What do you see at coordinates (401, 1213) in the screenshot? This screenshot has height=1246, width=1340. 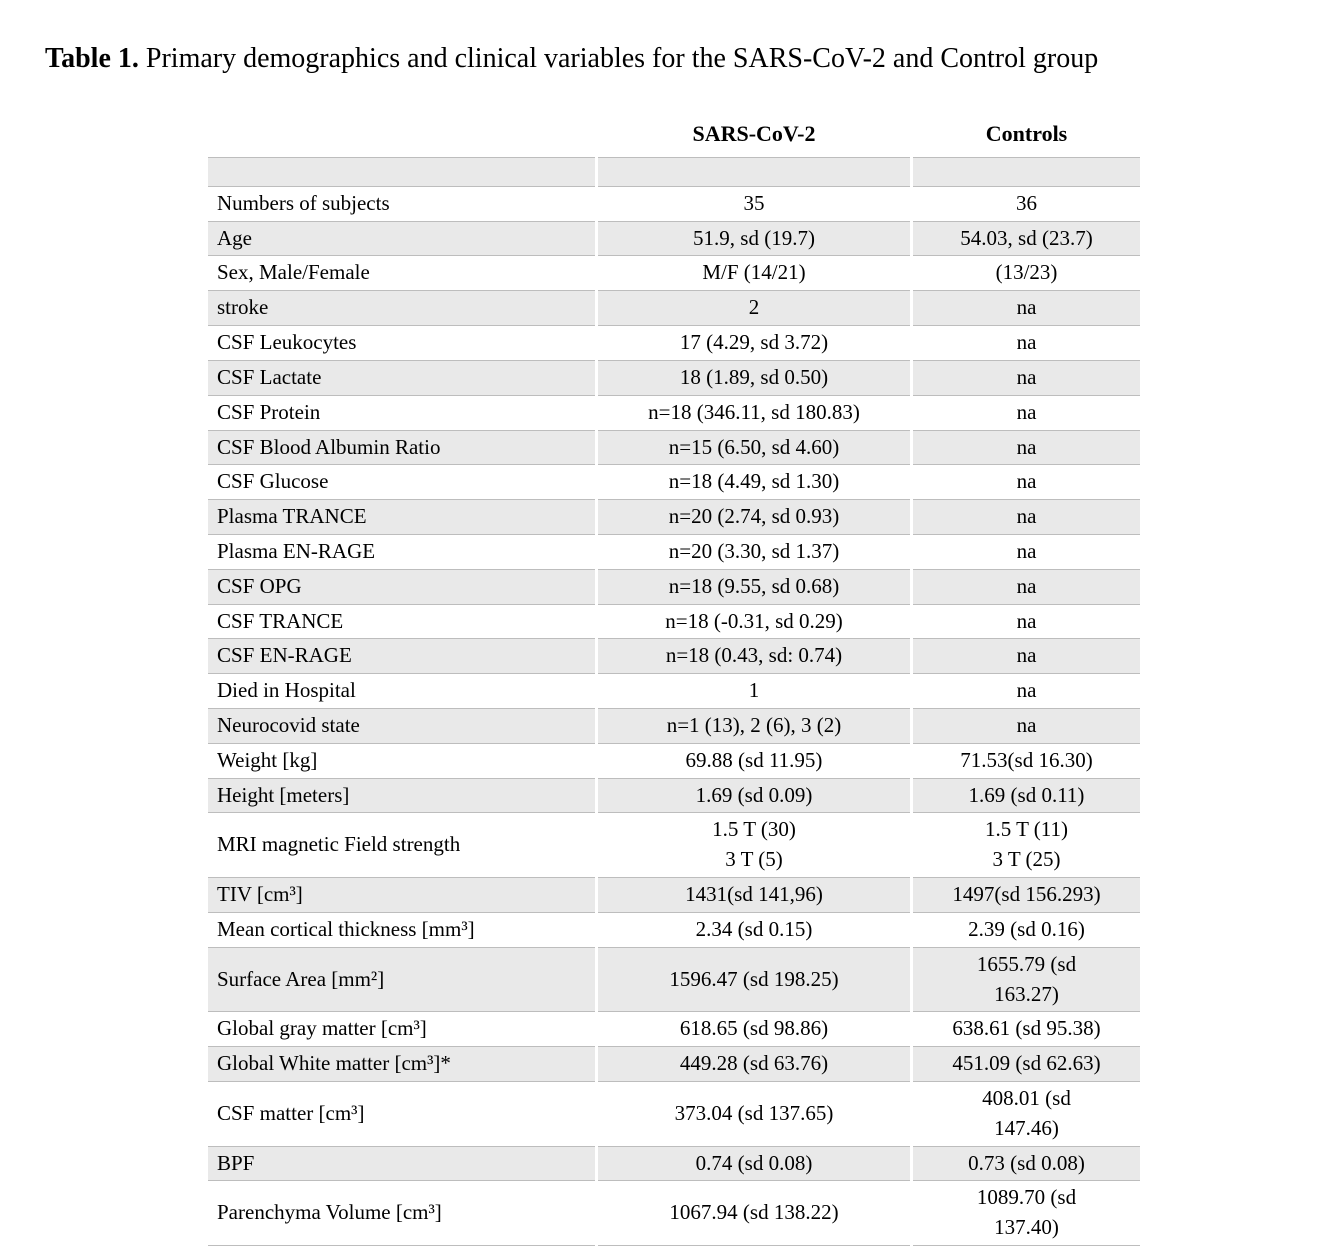 I see `row-label-cell: Parenchyma Volume [cm³]` at bounding box center [401, 1213].